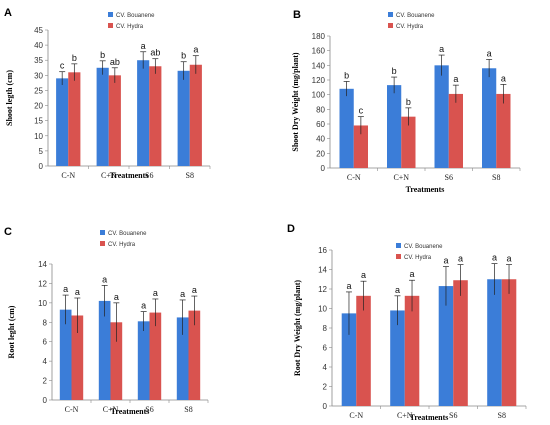 The width and height of the screenshot is (550, 425). I want to click on y-tick-label: 16, so click(322, 250).